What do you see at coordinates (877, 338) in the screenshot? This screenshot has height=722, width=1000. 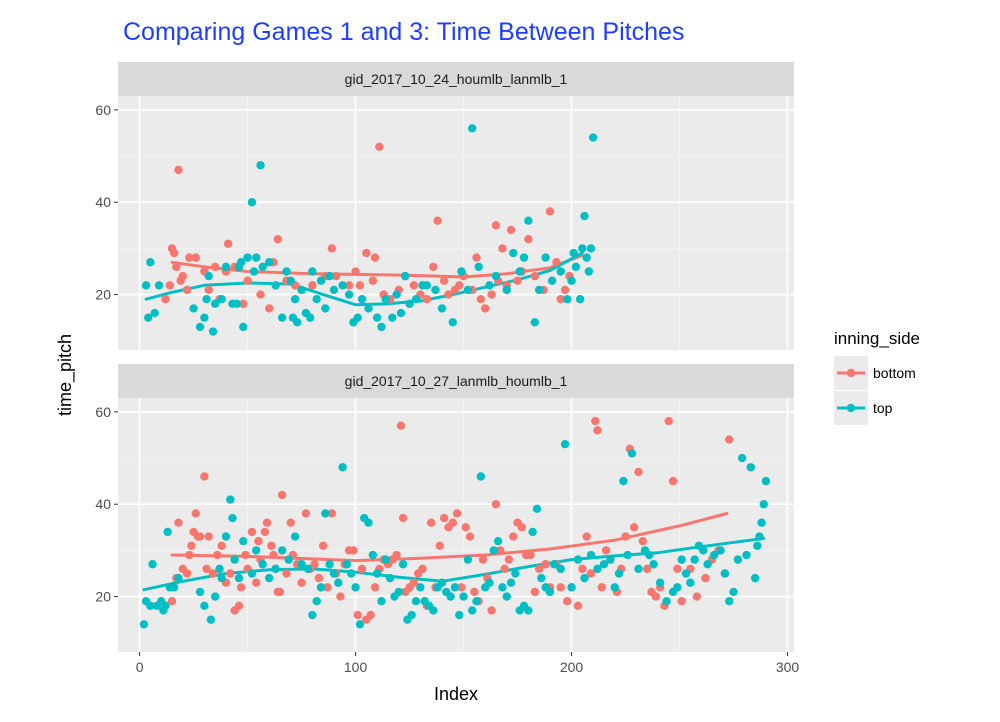 I see `legend-title: inning_side` at bounding box center [877, 338].